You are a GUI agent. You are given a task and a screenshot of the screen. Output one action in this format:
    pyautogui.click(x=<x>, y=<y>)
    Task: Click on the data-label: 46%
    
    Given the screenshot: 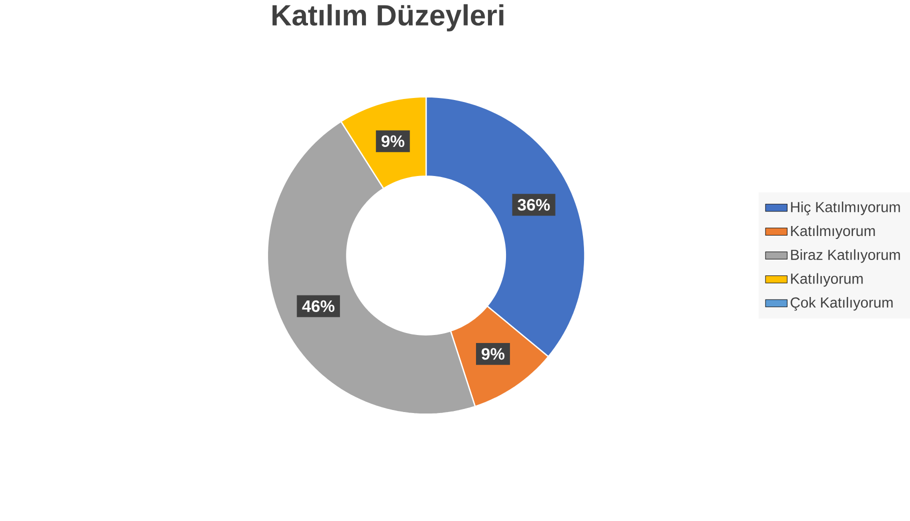 What is the action you would take?
    pyautogui.click(x=318, y=306)
    